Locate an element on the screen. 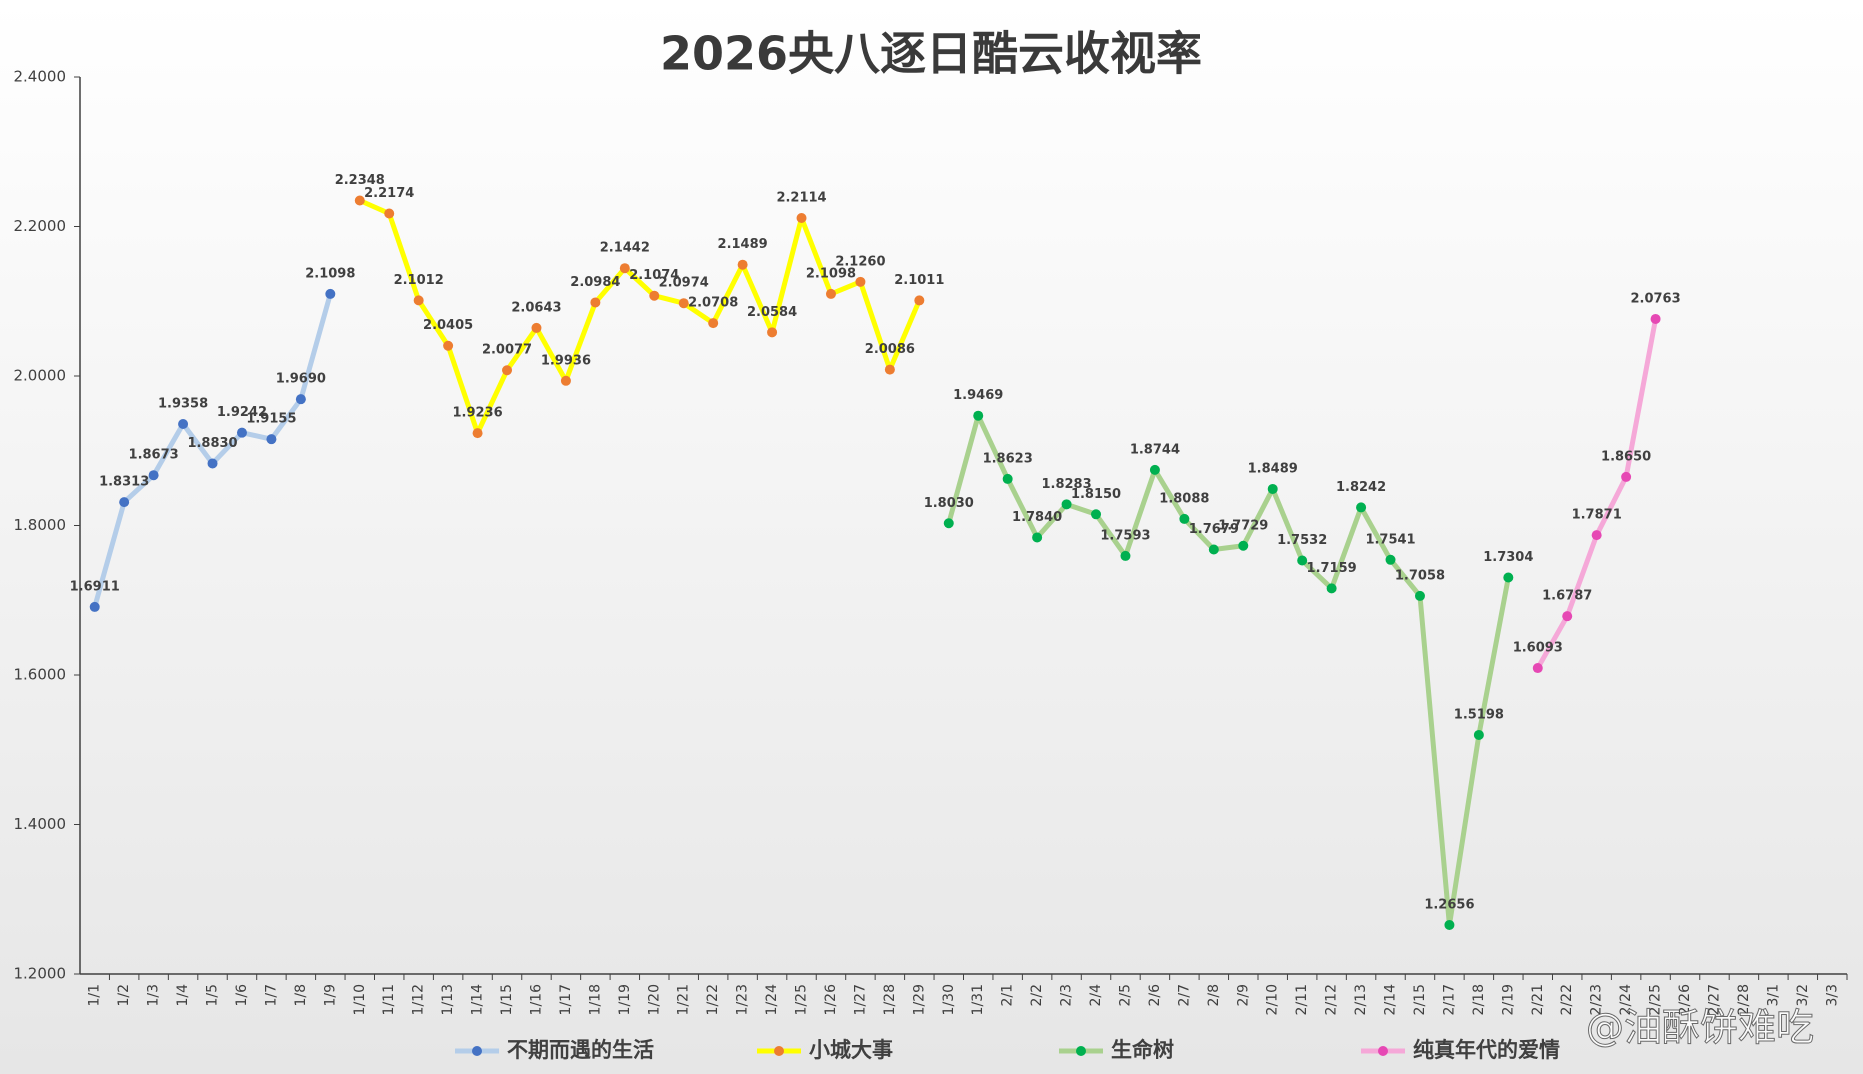  x-tick-label: 1/17 is located at coordinates (566, 999).